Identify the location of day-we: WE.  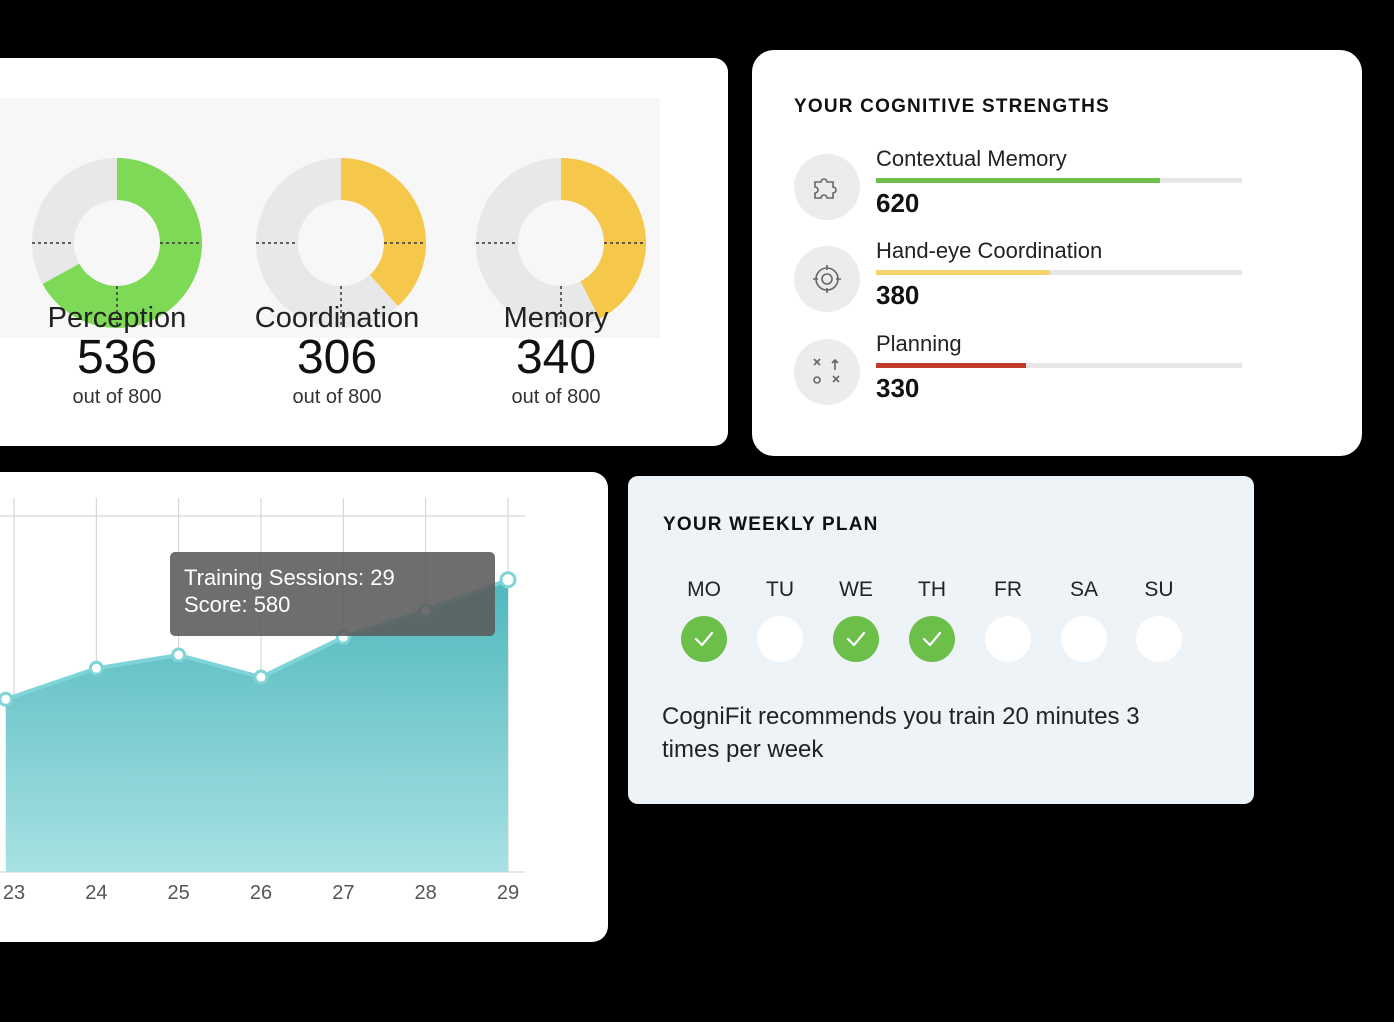
(856, 620).